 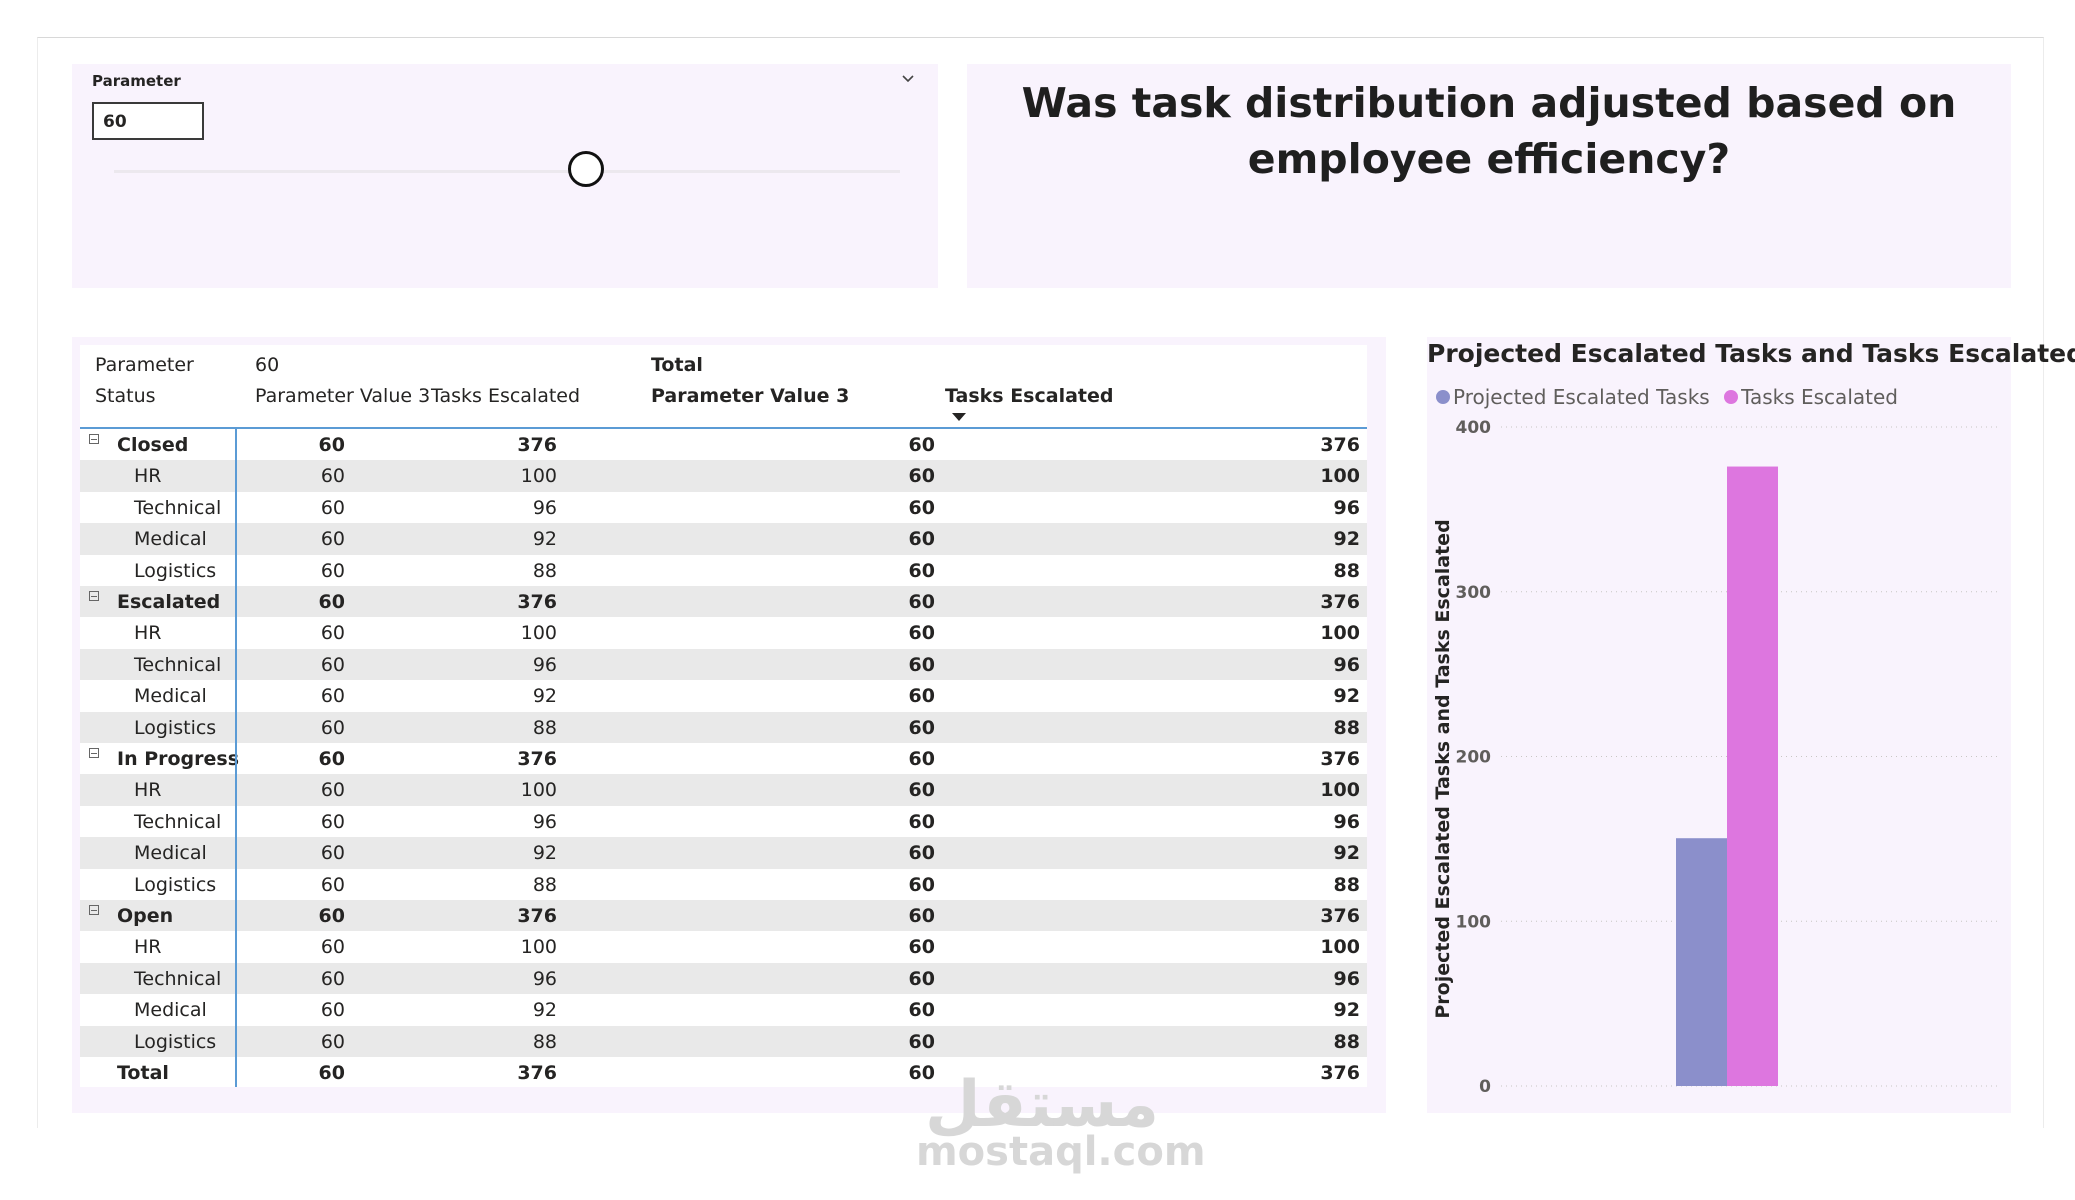 What do you see at coordinates (1701, 962) in the screenshot?
I see `bar-projected-escalated-tasks` at bounding box center [1701, 962].